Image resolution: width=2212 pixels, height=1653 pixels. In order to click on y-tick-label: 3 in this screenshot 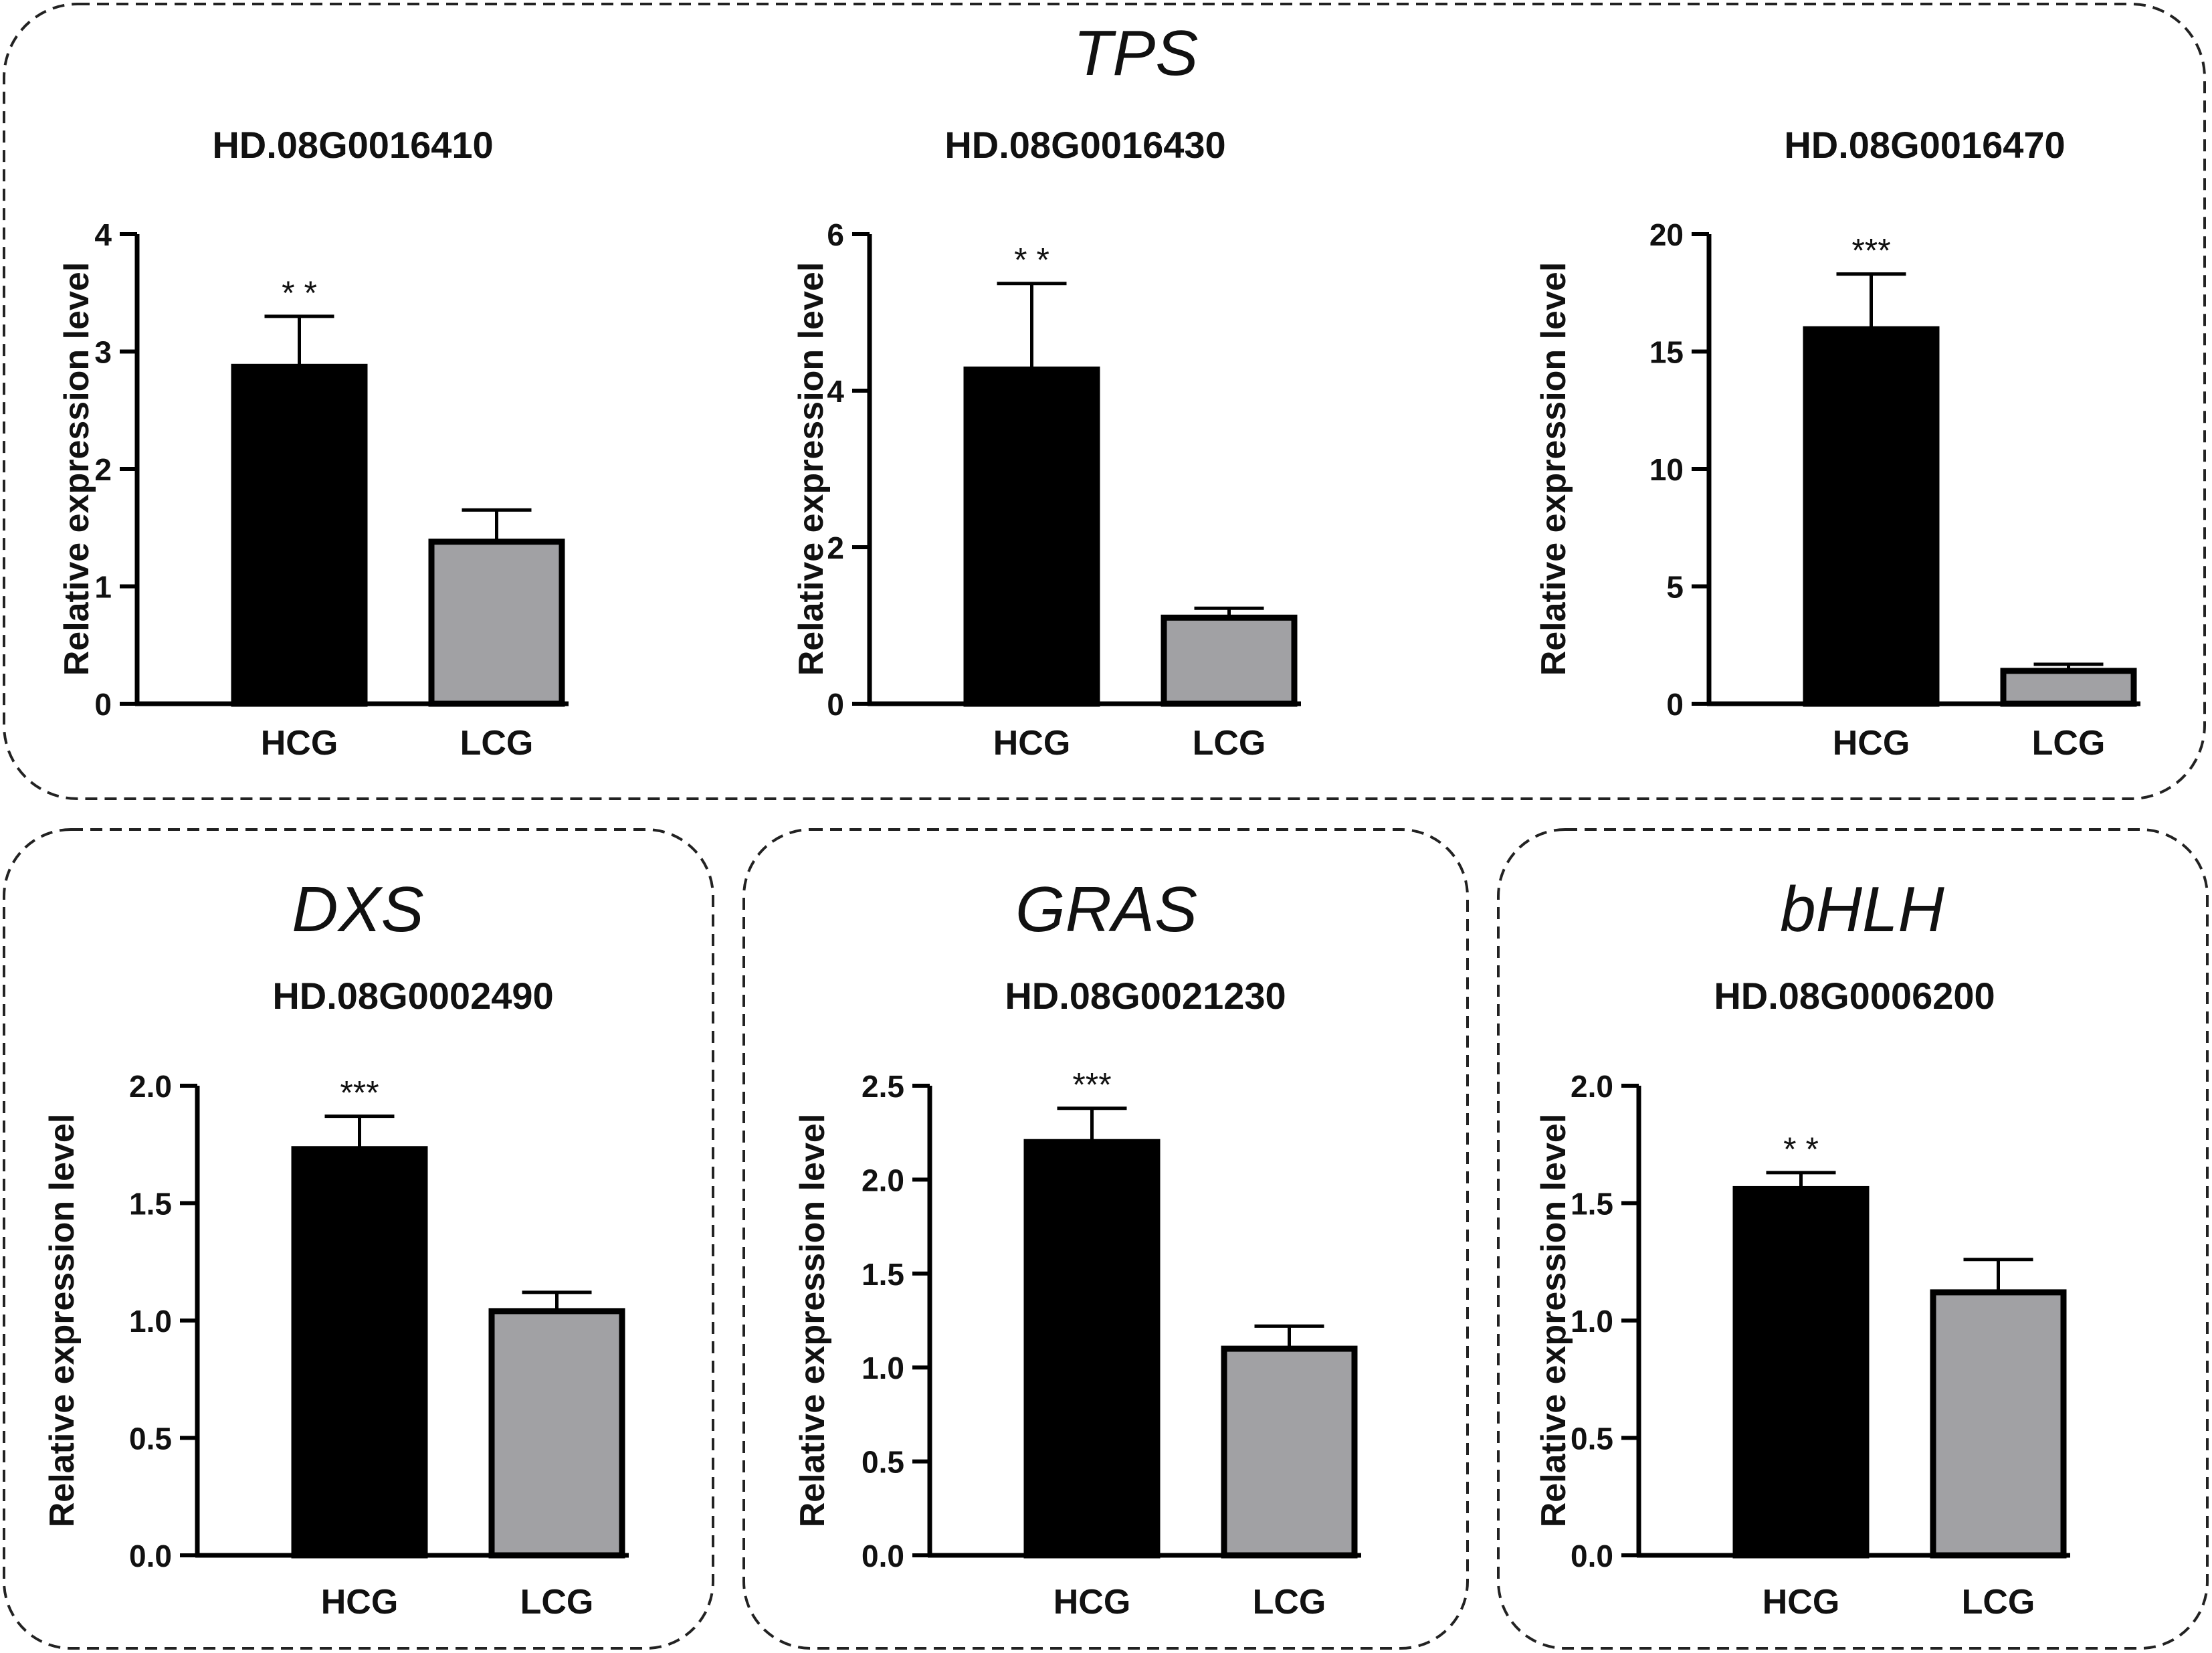, I will do `click(103, 352)`.